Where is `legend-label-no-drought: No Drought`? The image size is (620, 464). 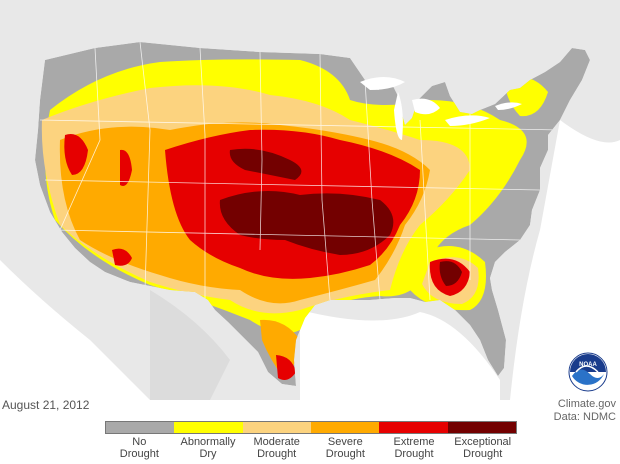
legend-label-no-drought: No Drought is located at coordinates (139, 448).